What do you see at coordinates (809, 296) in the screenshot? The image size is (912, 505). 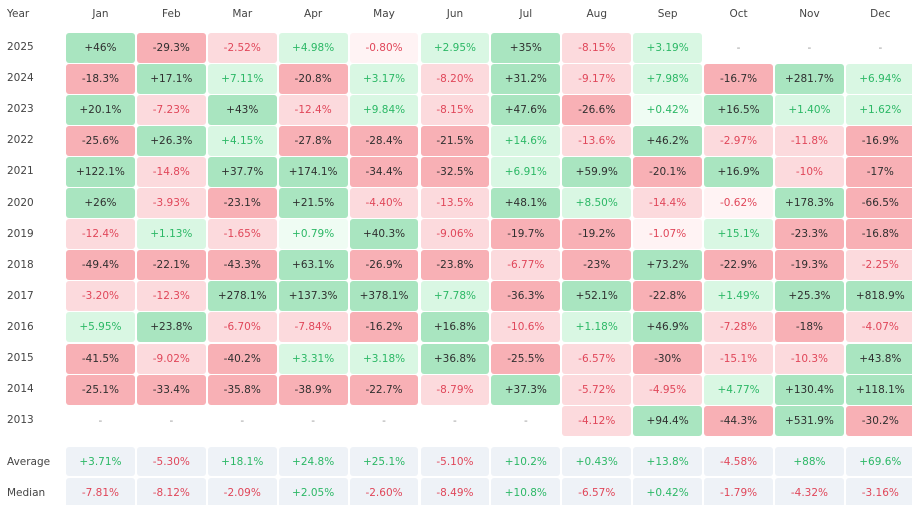 I see `return-cell: +25.3%` at bounding box center [809, 296].